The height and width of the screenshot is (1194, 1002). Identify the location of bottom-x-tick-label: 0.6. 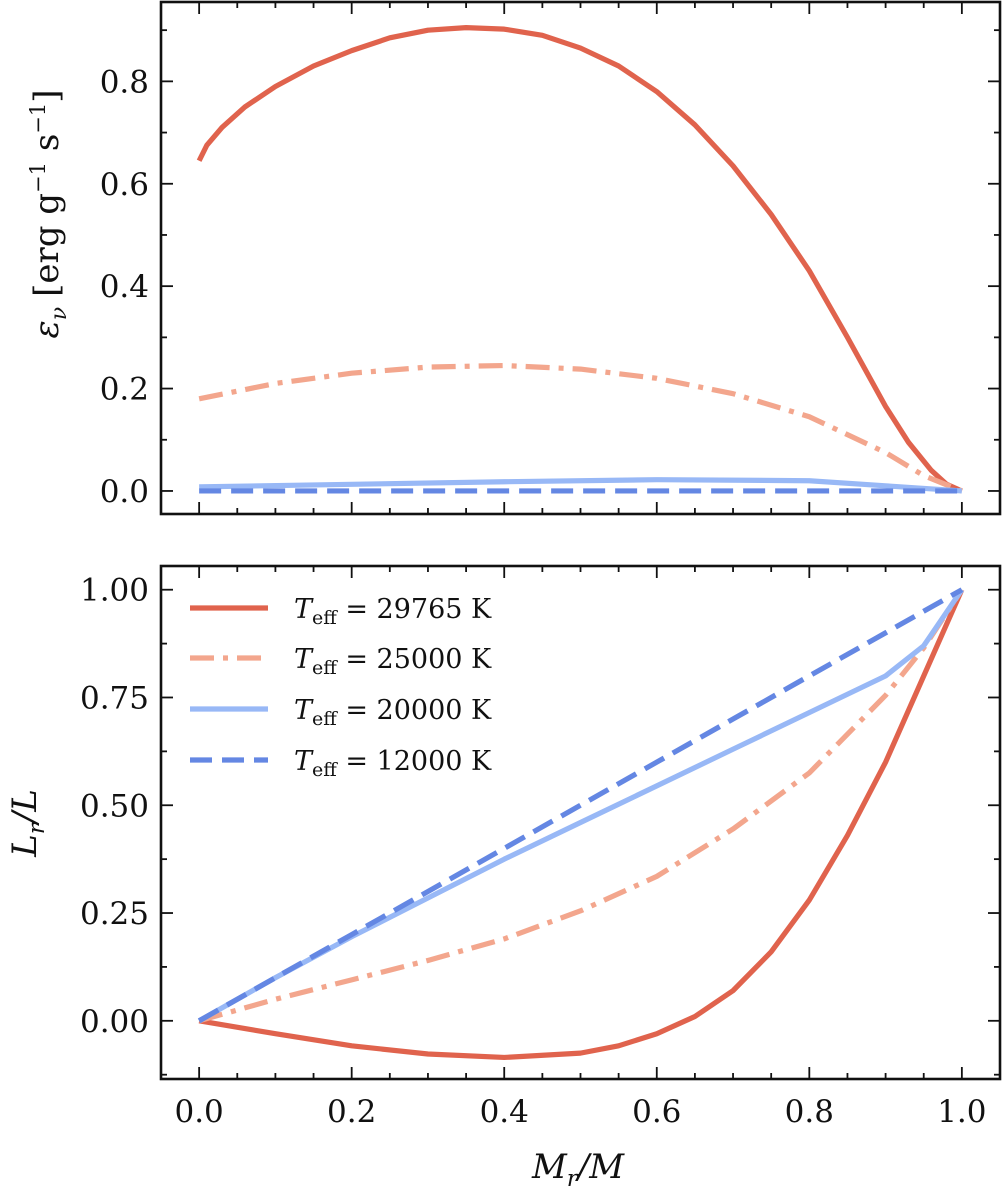
(656, 1112).